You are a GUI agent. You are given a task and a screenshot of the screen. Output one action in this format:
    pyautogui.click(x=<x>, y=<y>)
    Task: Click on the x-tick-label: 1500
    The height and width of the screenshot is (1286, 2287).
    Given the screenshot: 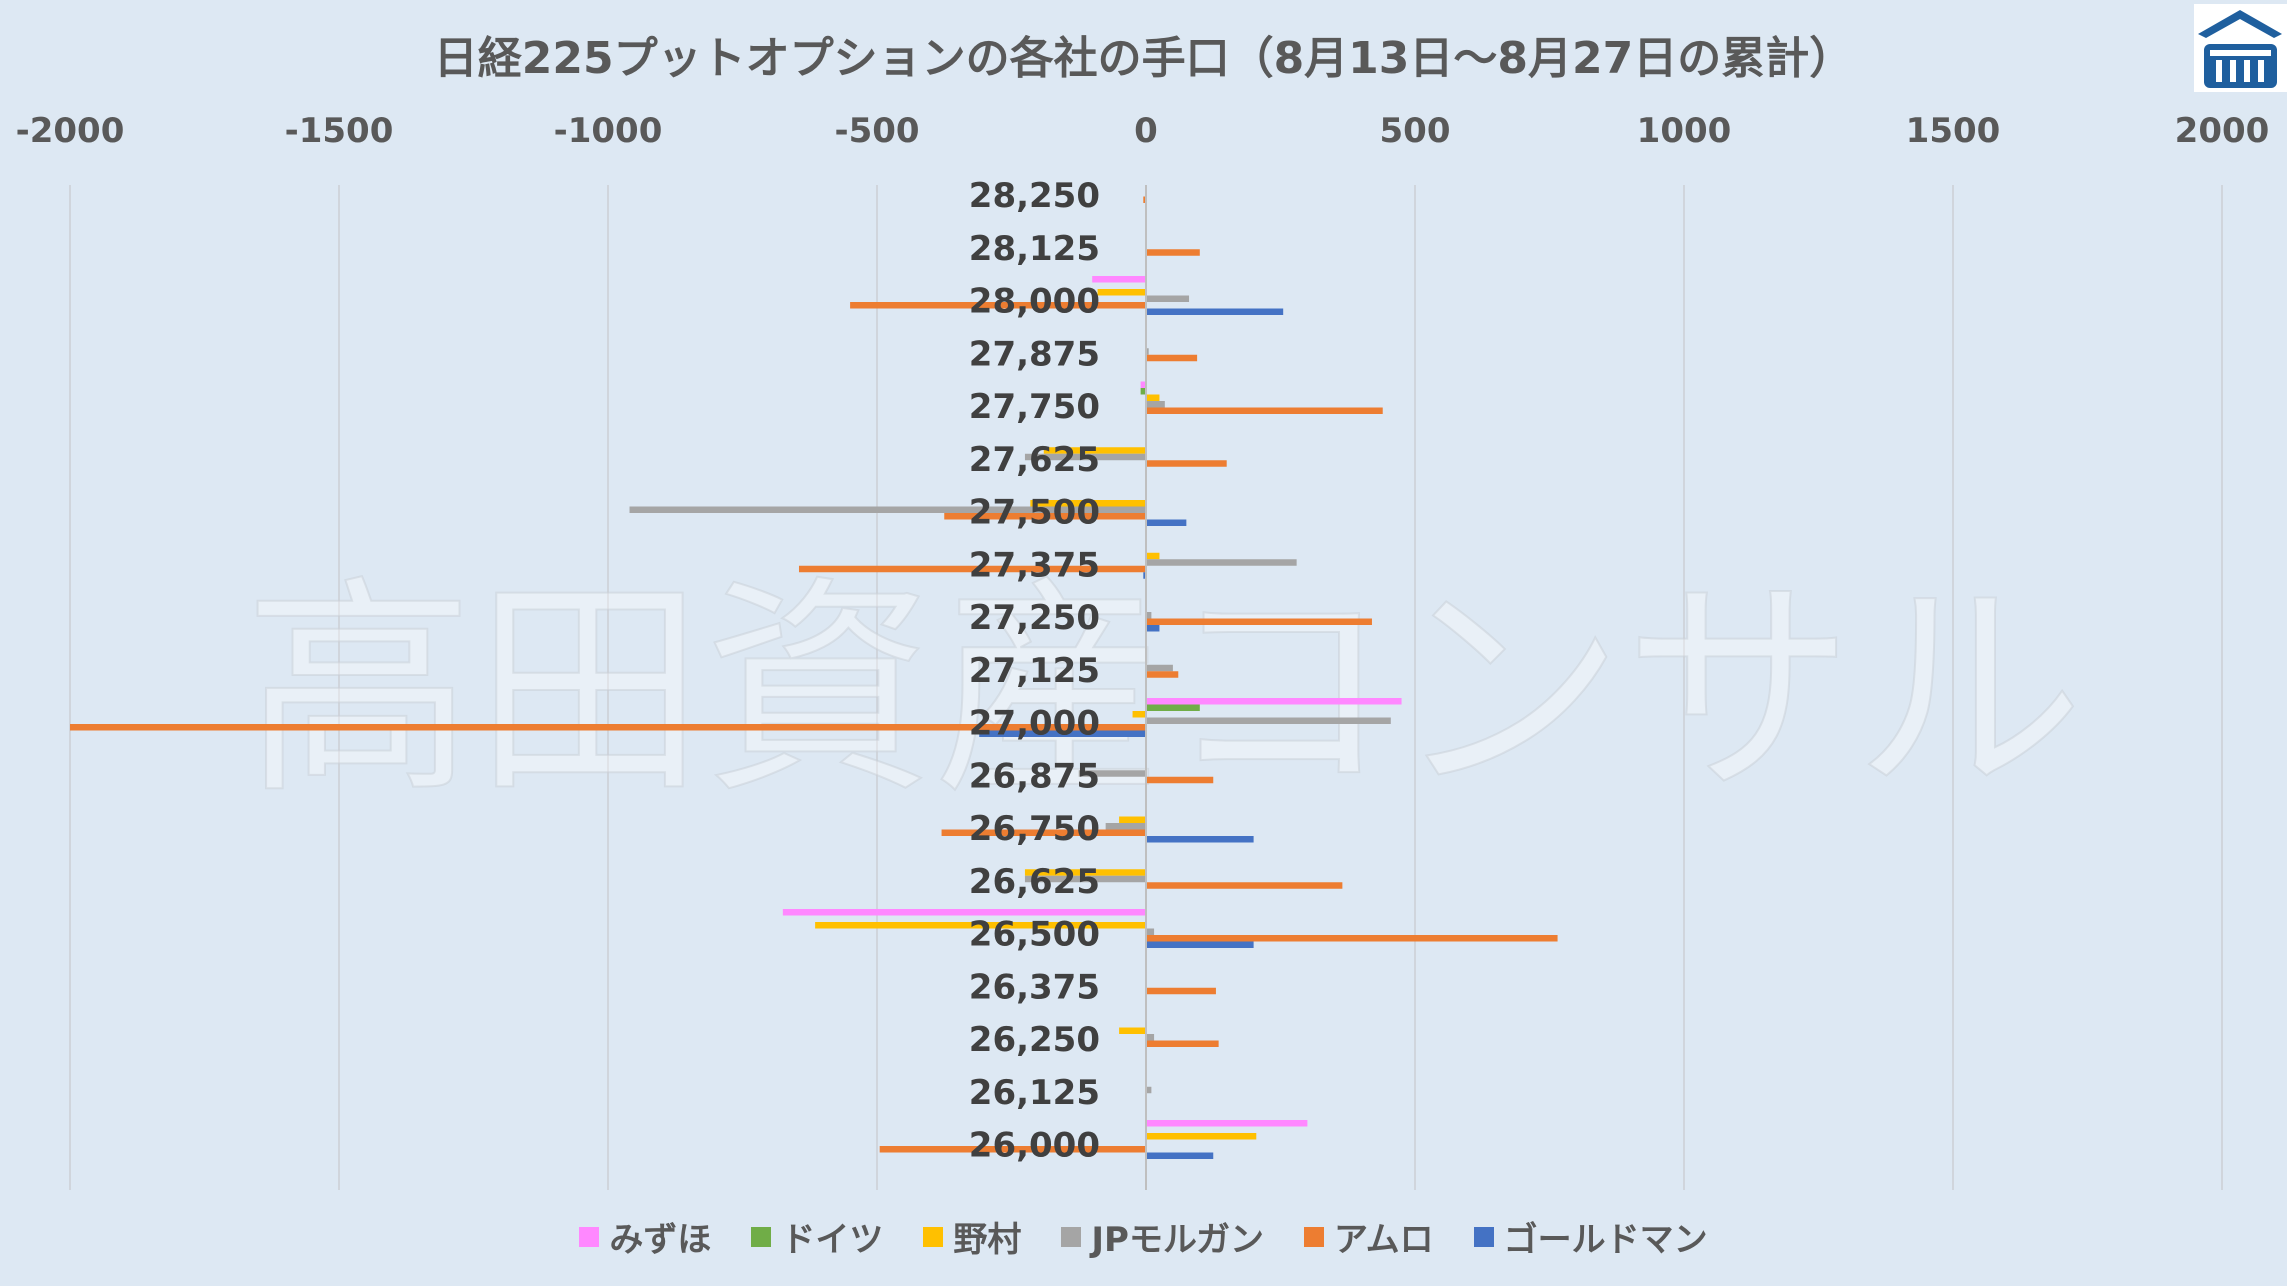 What is the action you would take?
    pyautogui.click(x=1953, y=131)
    